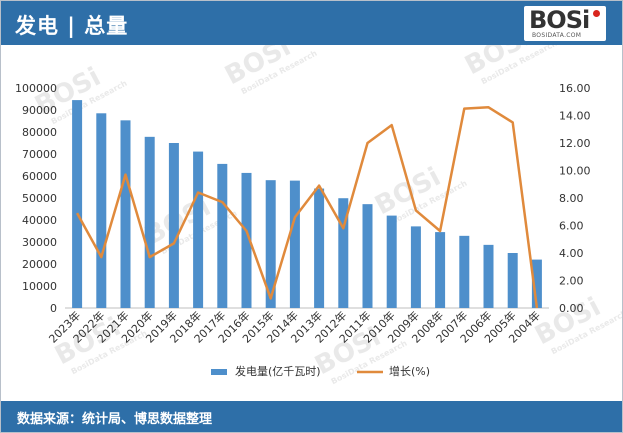  Describe the element at coordinates (575, 88) in the screenshot. I see `y-right-tick-label: 16.00` at that location.